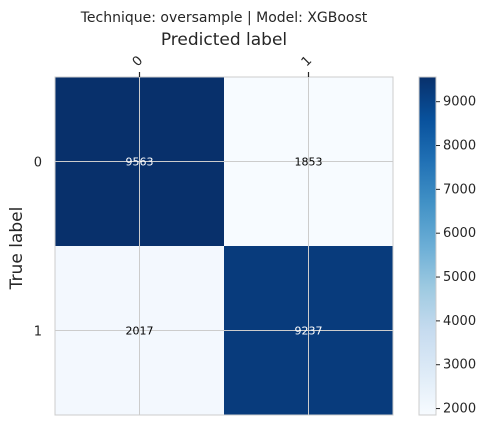 Image resolution: width=496 pixels, height=429 pixels. I want to click on x-tick-label-0: 0, so click(138, 61).